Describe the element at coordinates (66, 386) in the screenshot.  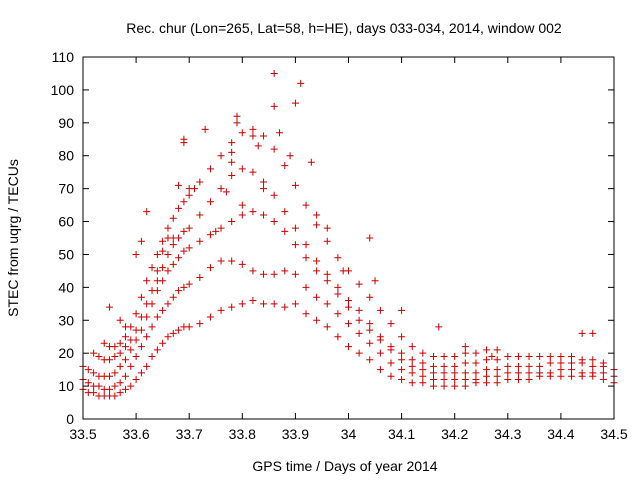
I see `y-tick-label: 10` at that location.